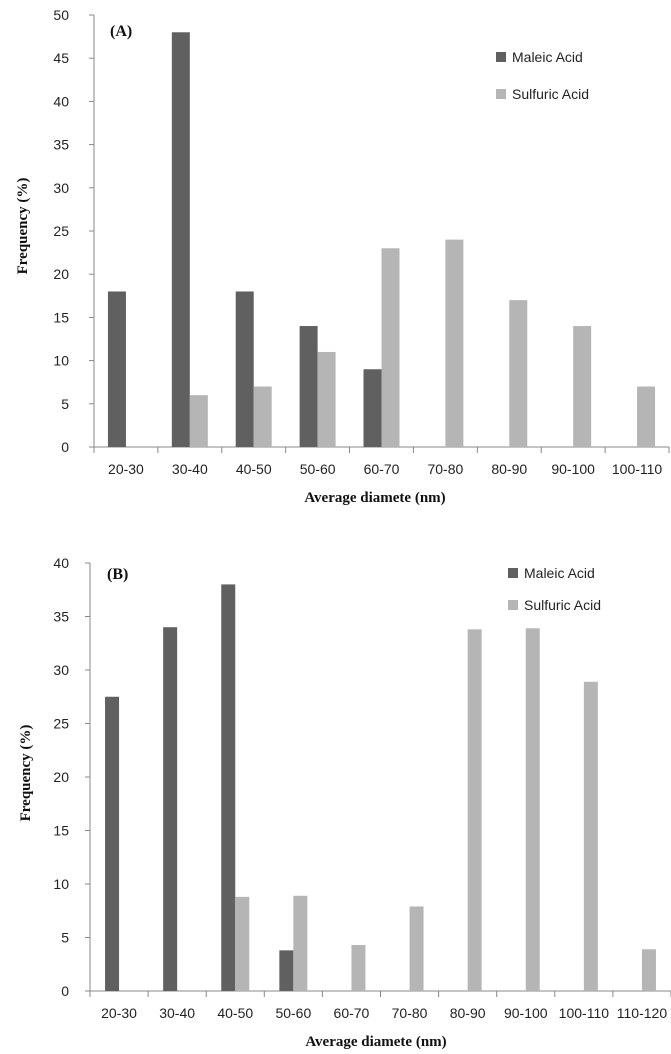 This screenshot has width=671, height=1054. Describe the element at coordinates (468, 1013) in the screenshot. I see `x-tick-label-b: 80-90` at that location.